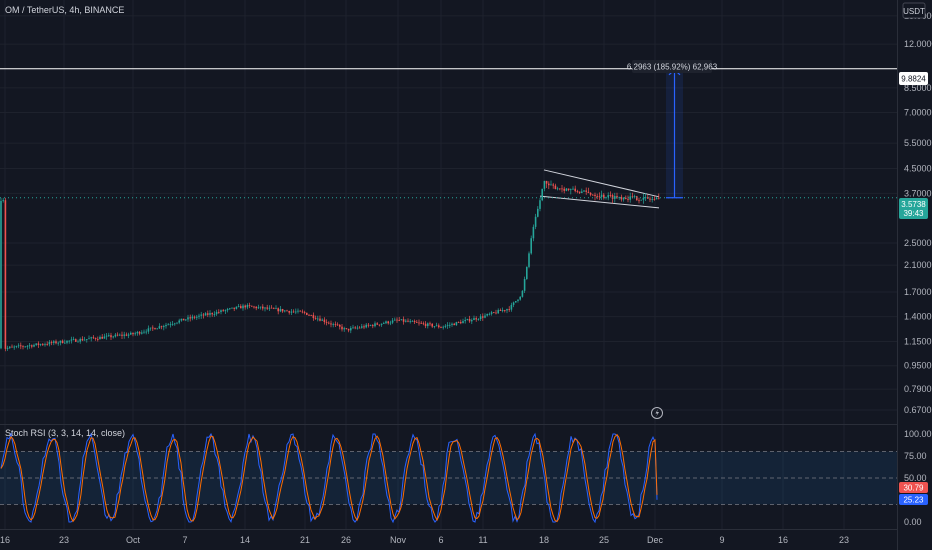 The width and height of the screenshot is (932, 550). Describe the element at coordinates (913, 204) in the screenshot. I see `last-price-value: 3.5738` at that location.